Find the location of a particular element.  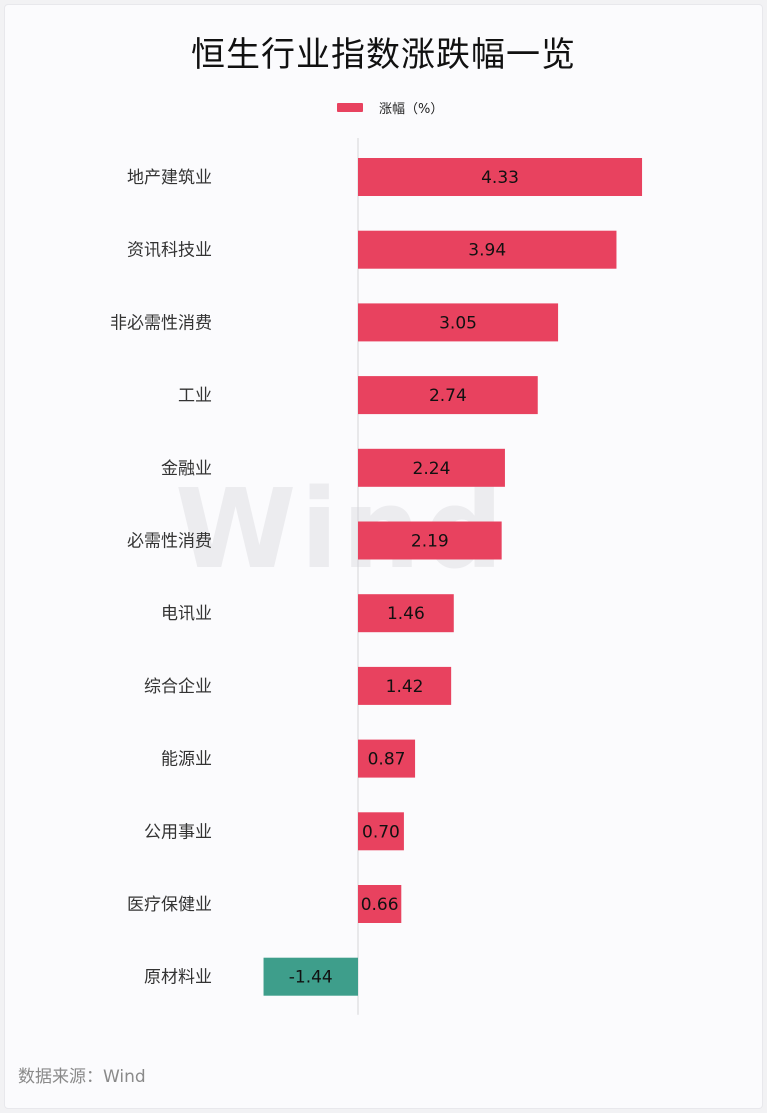

bar-value-label: 1.46 is located at coordinates (406, 614).